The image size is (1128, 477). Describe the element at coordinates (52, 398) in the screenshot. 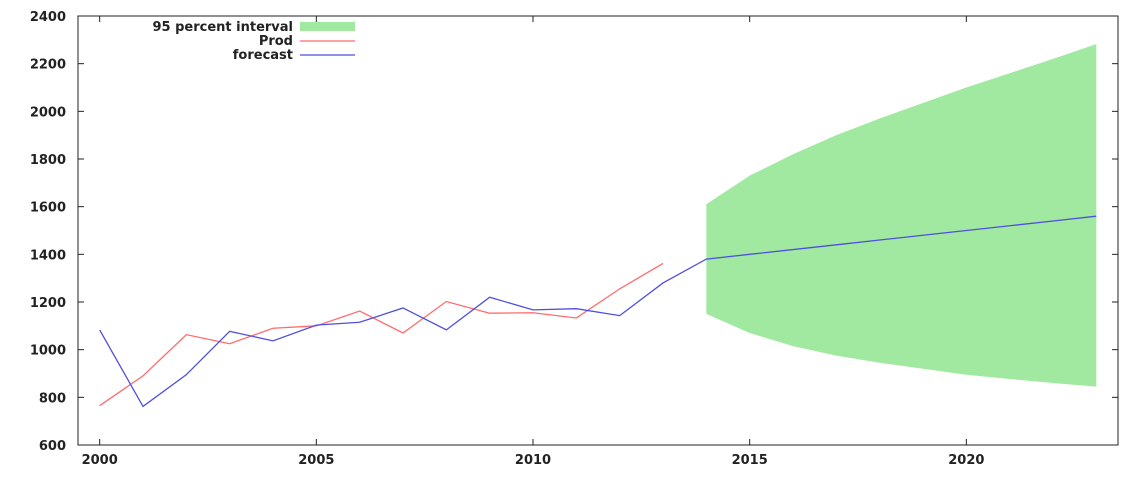

I see `y-tick-label: 800` at that location.